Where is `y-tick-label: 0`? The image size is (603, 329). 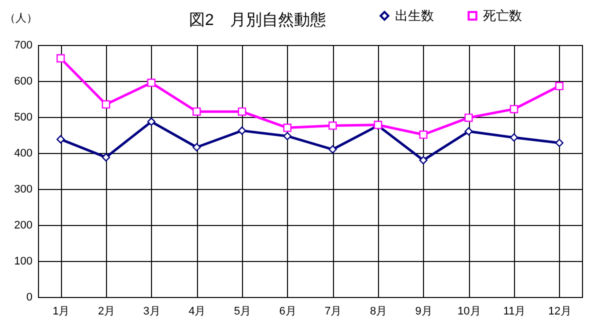 y-tick-label: 0 is located at coordinates (29, 298).